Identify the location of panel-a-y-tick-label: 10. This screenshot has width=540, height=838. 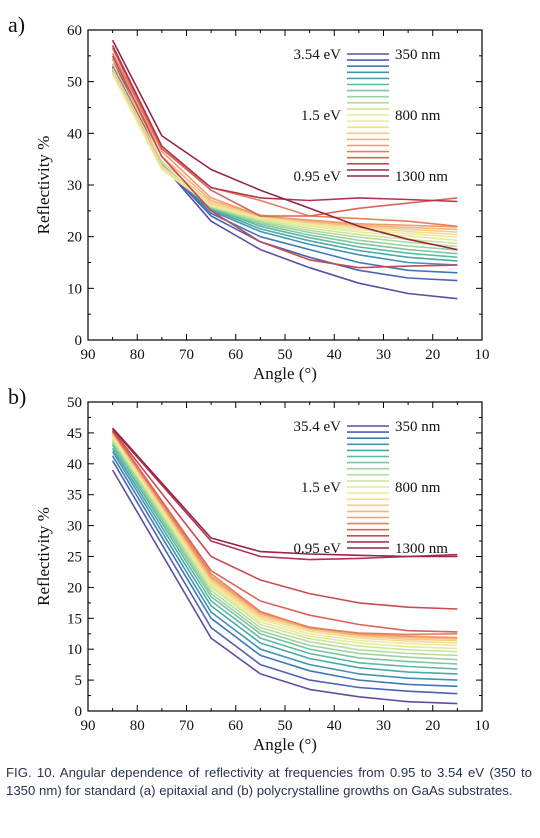
(74, 289).